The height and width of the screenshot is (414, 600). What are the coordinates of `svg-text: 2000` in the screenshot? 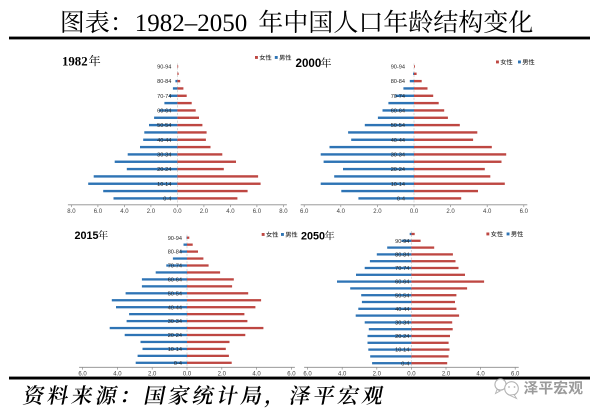 It's located at (309, 63).